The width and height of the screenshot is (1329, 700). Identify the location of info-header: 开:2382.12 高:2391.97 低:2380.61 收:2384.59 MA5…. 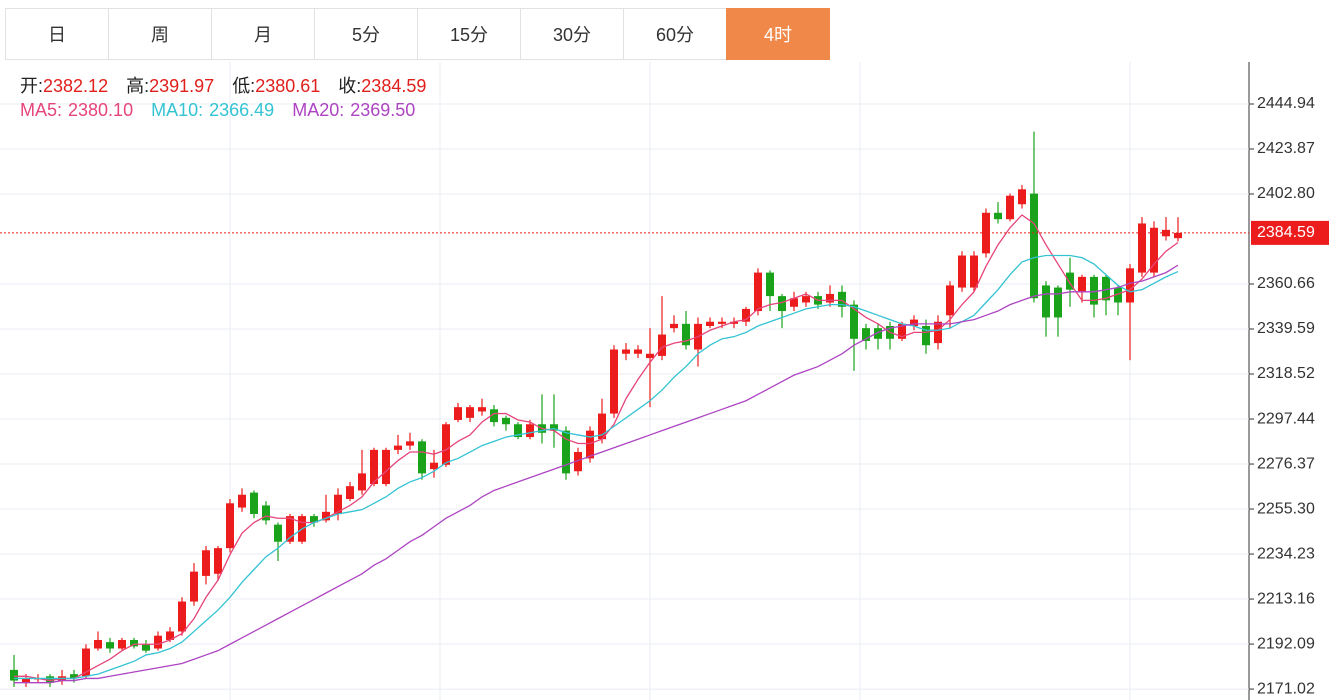
(232, 98).